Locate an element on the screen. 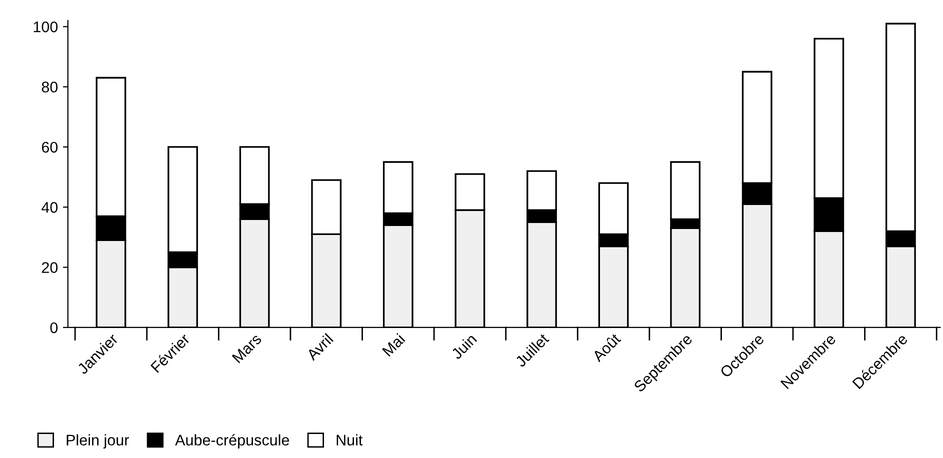 The image size is (943, 458). legend-label: Nuit is located at coordinates (349, 440).